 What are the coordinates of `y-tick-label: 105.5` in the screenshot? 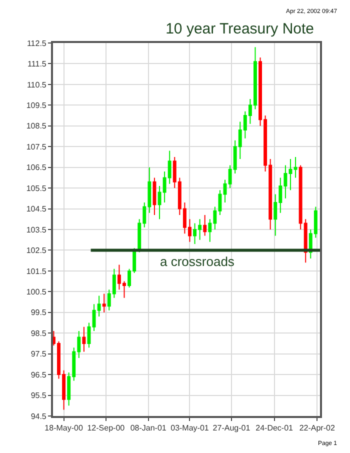 It's located at (36, 188).